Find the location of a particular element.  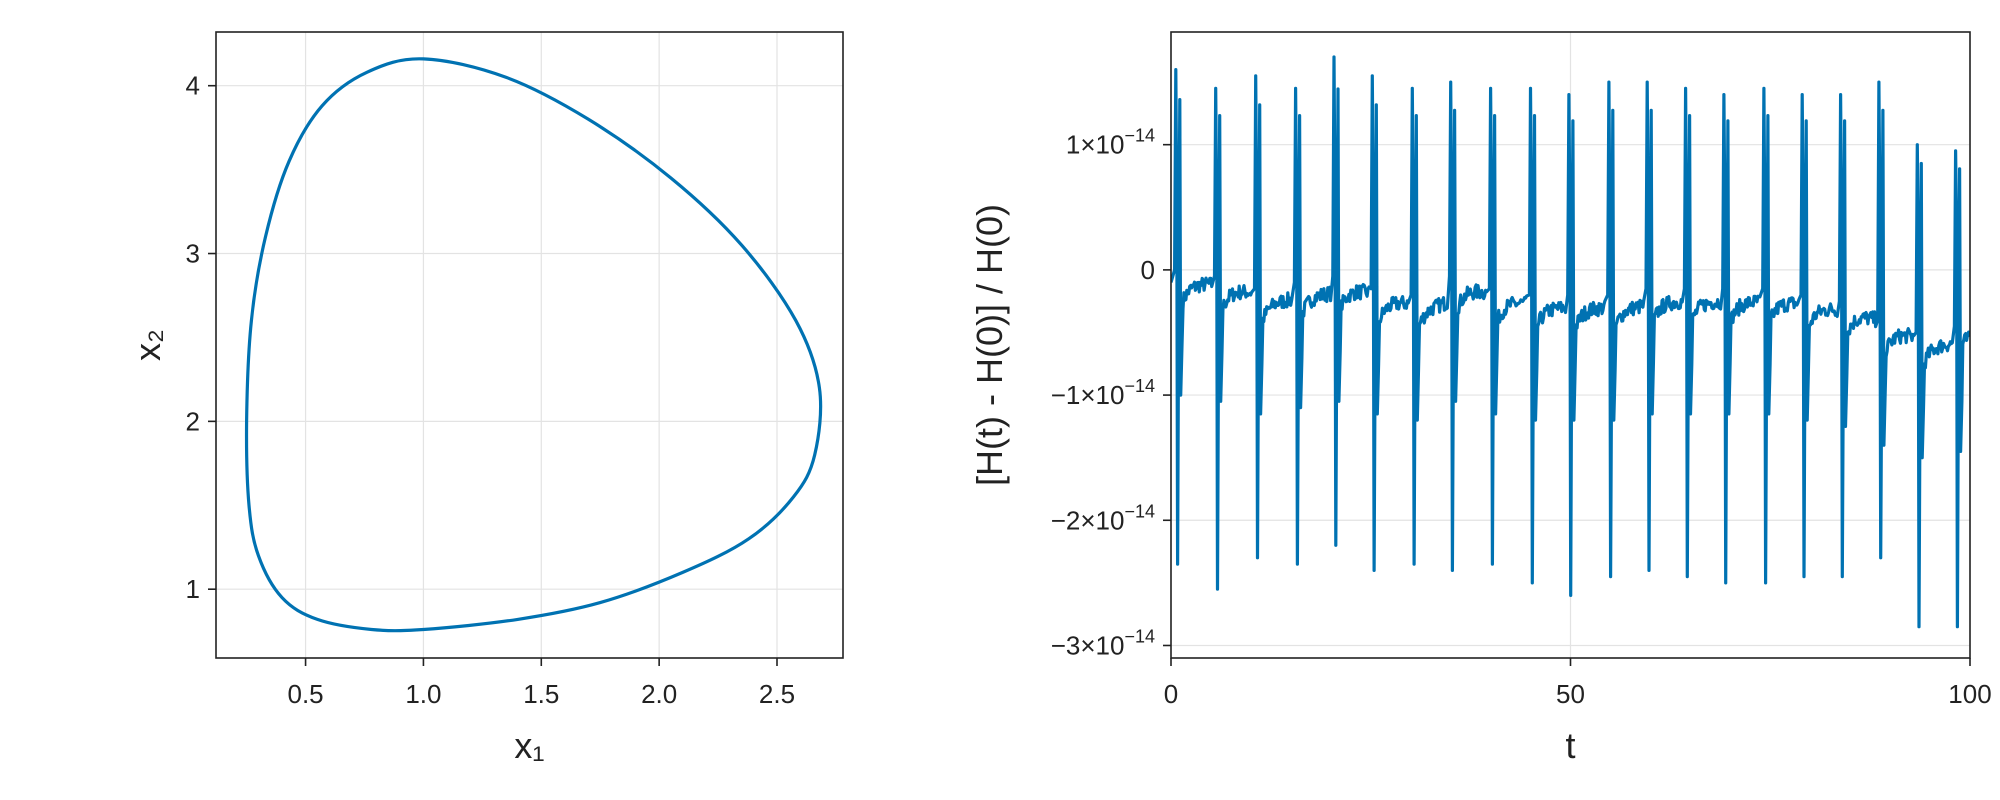

x-tick-label: 0.5 is located at coordinates (305, 694).